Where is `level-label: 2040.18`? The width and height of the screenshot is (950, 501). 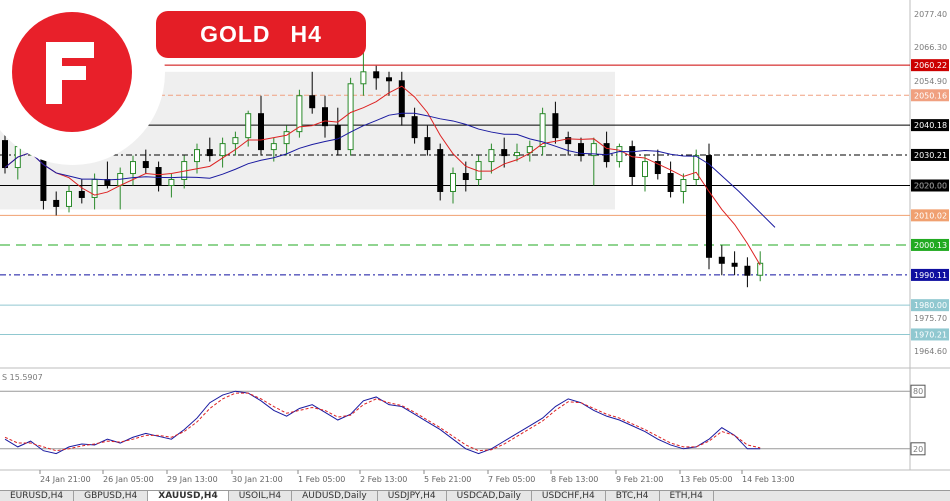 level-label: 2040.18 is located at coordinates (930, 125).